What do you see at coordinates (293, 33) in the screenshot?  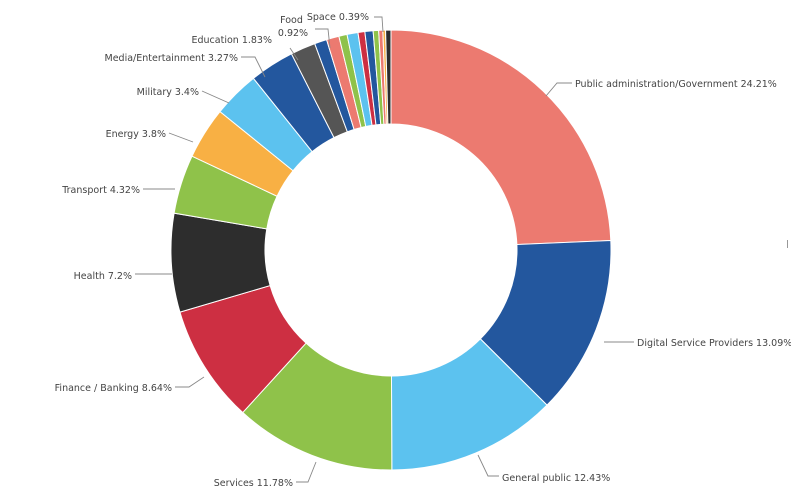 I see `label-food-percent: 0.92%` at bounding box center [293, 33].